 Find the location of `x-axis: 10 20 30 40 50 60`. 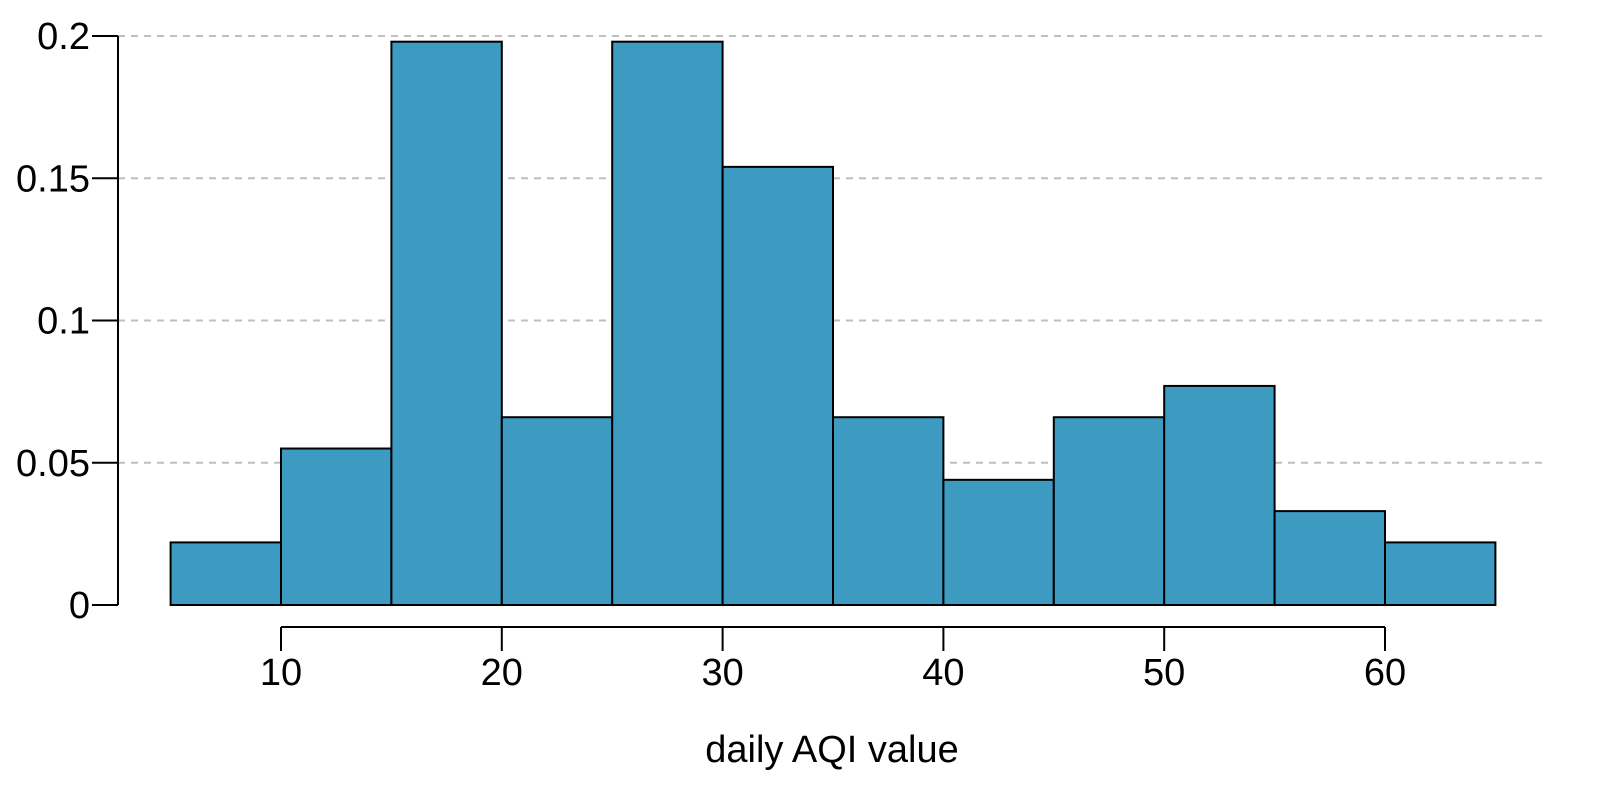

x-axis: 10 20 30 40 50 60 is located at coordinates (833, 660).